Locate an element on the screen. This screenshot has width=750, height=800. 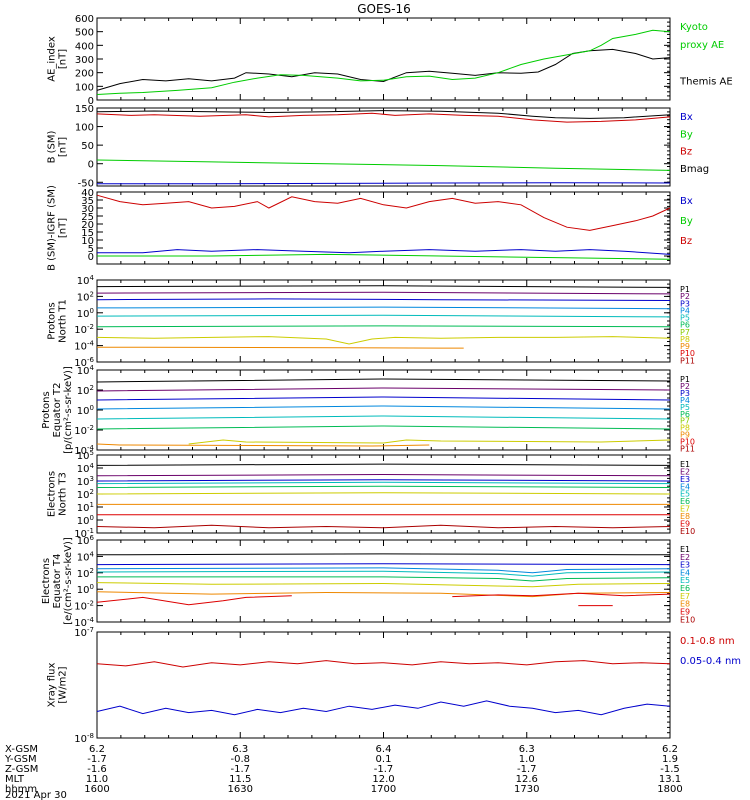
y-axis-label: Electrons is located at coordinates (52, 494).